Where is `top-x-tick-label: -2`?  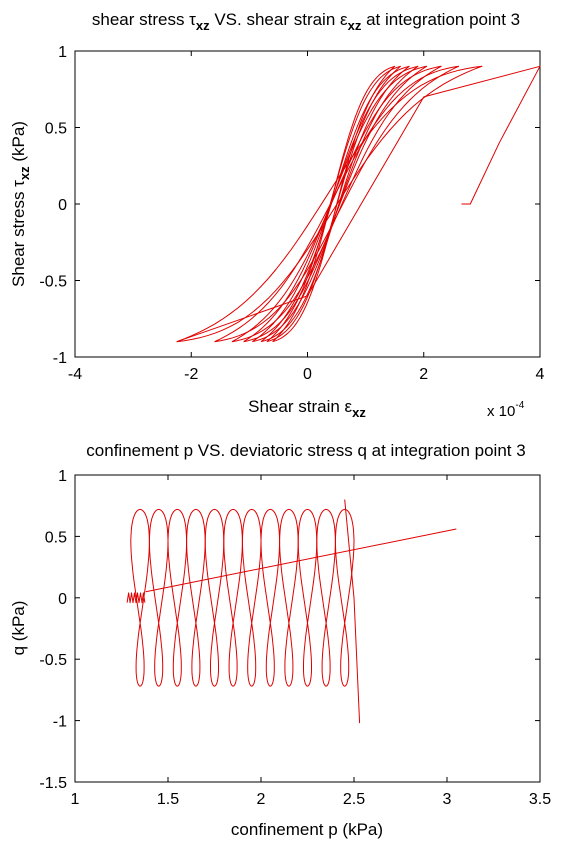 top-x-tick-label: -2 is located at coordinates (191, 374).